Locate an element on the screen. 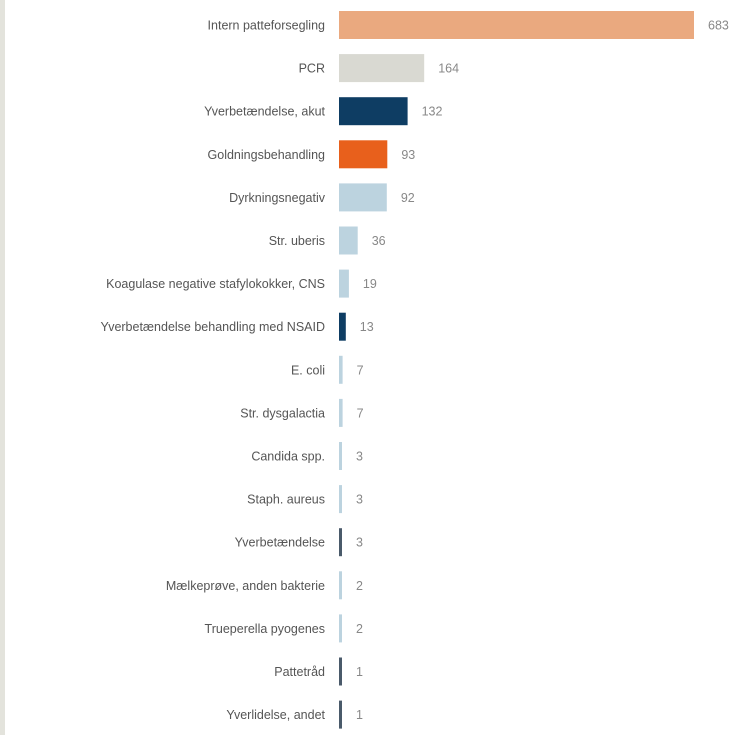 The height and width of the screenshot is (735, 737). category-label: Pattetråd is located at coordinates (299, 672).